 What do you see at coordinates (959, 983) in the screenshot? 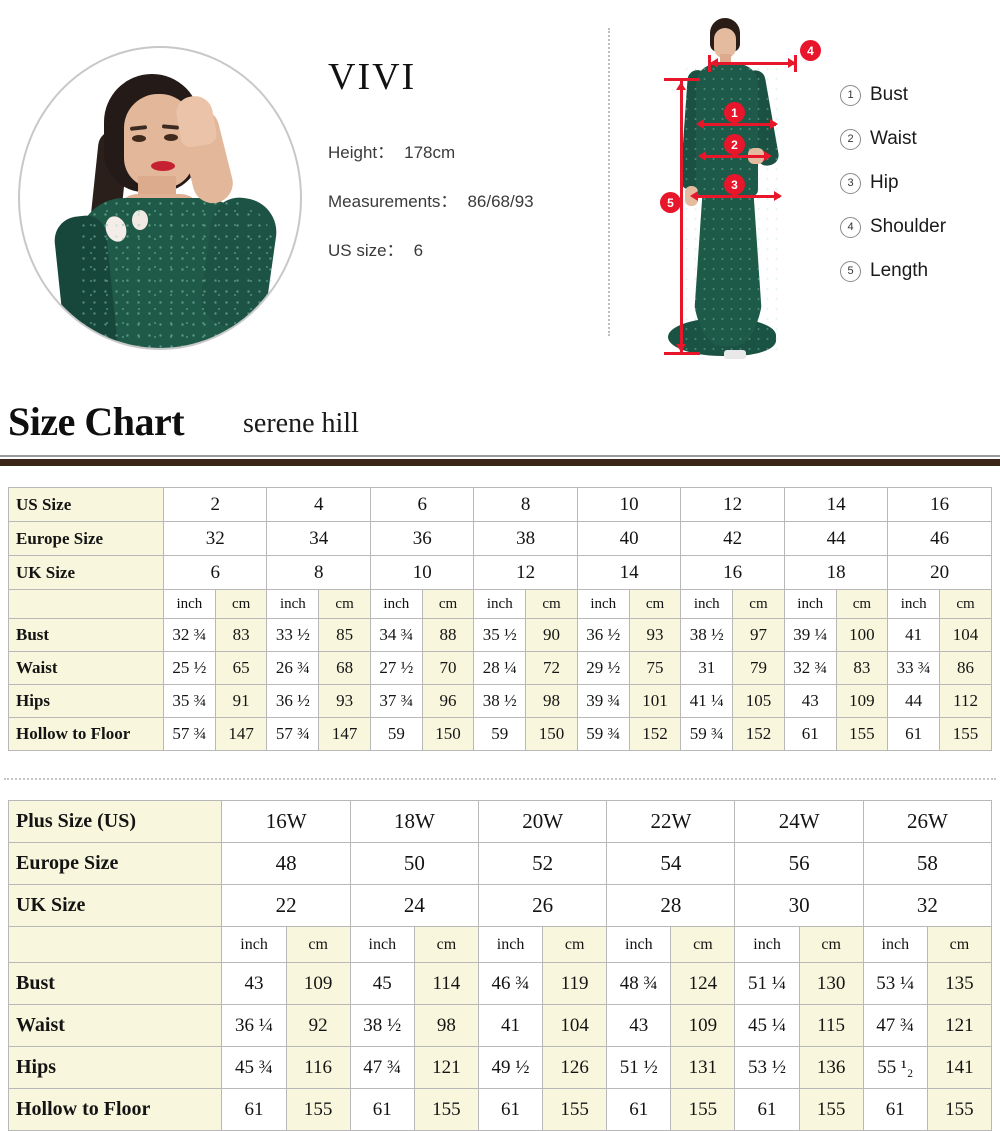
I see `measurement-cell: 135` at bounding box center [959, 983].